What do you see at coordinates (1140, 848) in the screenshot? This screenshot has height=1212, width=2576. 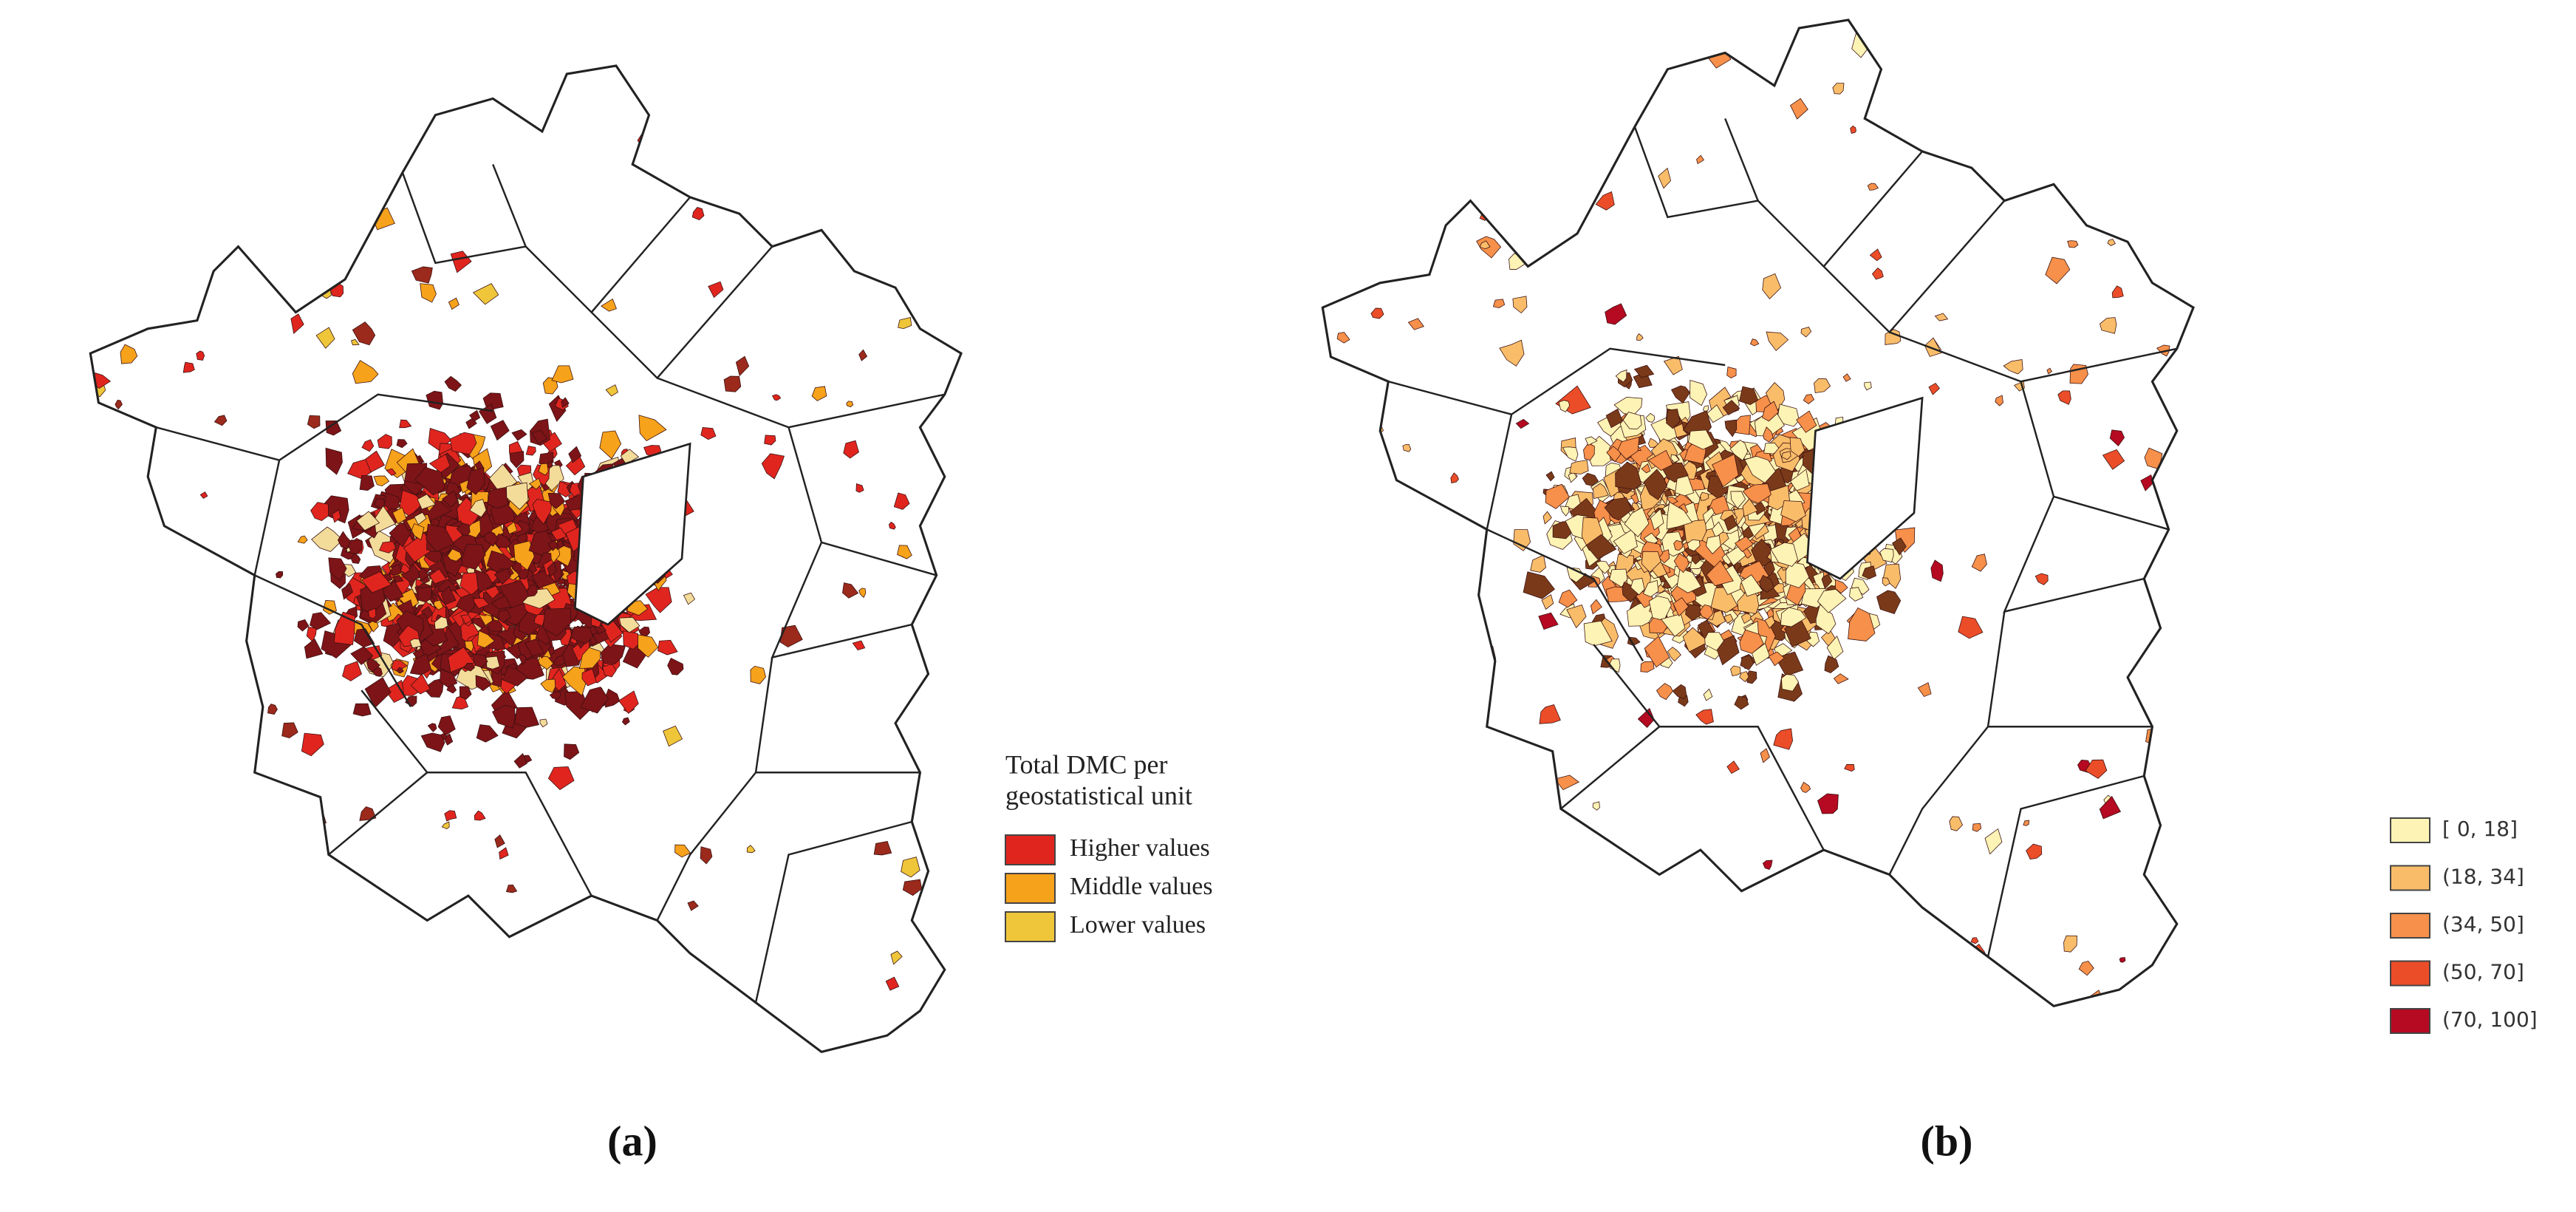 I see `legend-label: Higher values` at bounding box center [1140, 848].